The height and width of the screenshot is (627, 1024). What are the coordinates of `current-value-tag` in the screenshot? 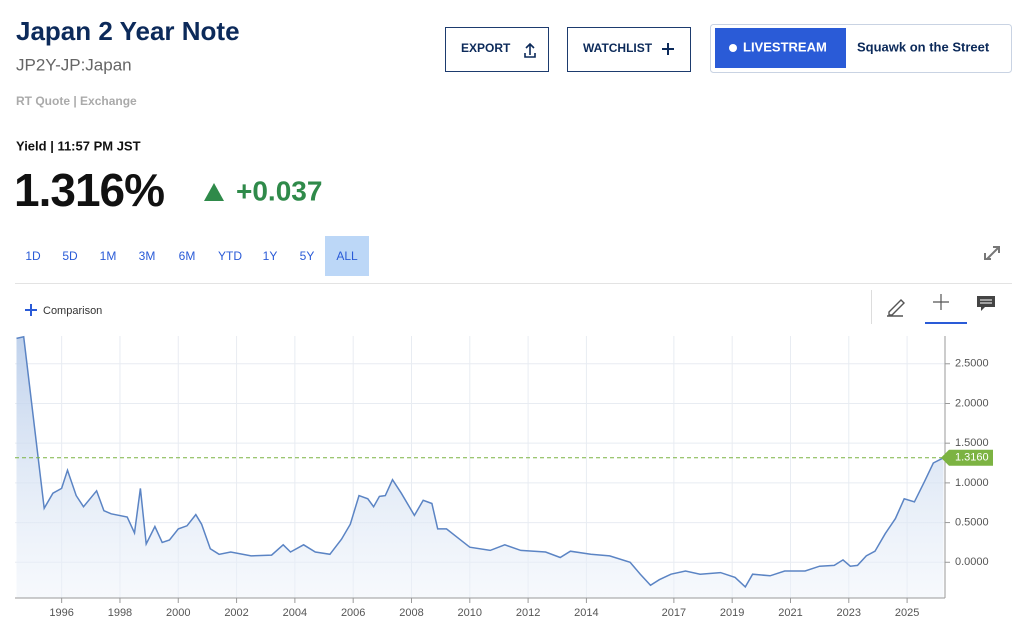 It's located at (967, 457).